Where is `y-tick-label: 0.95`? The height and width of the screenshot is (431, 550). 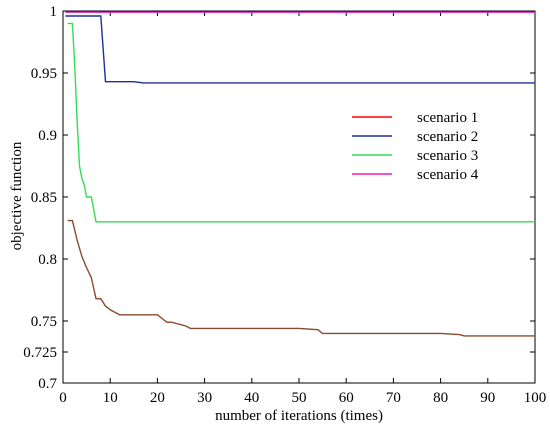 y-tick-label: 0.95 is located at coordinates (44, 74).